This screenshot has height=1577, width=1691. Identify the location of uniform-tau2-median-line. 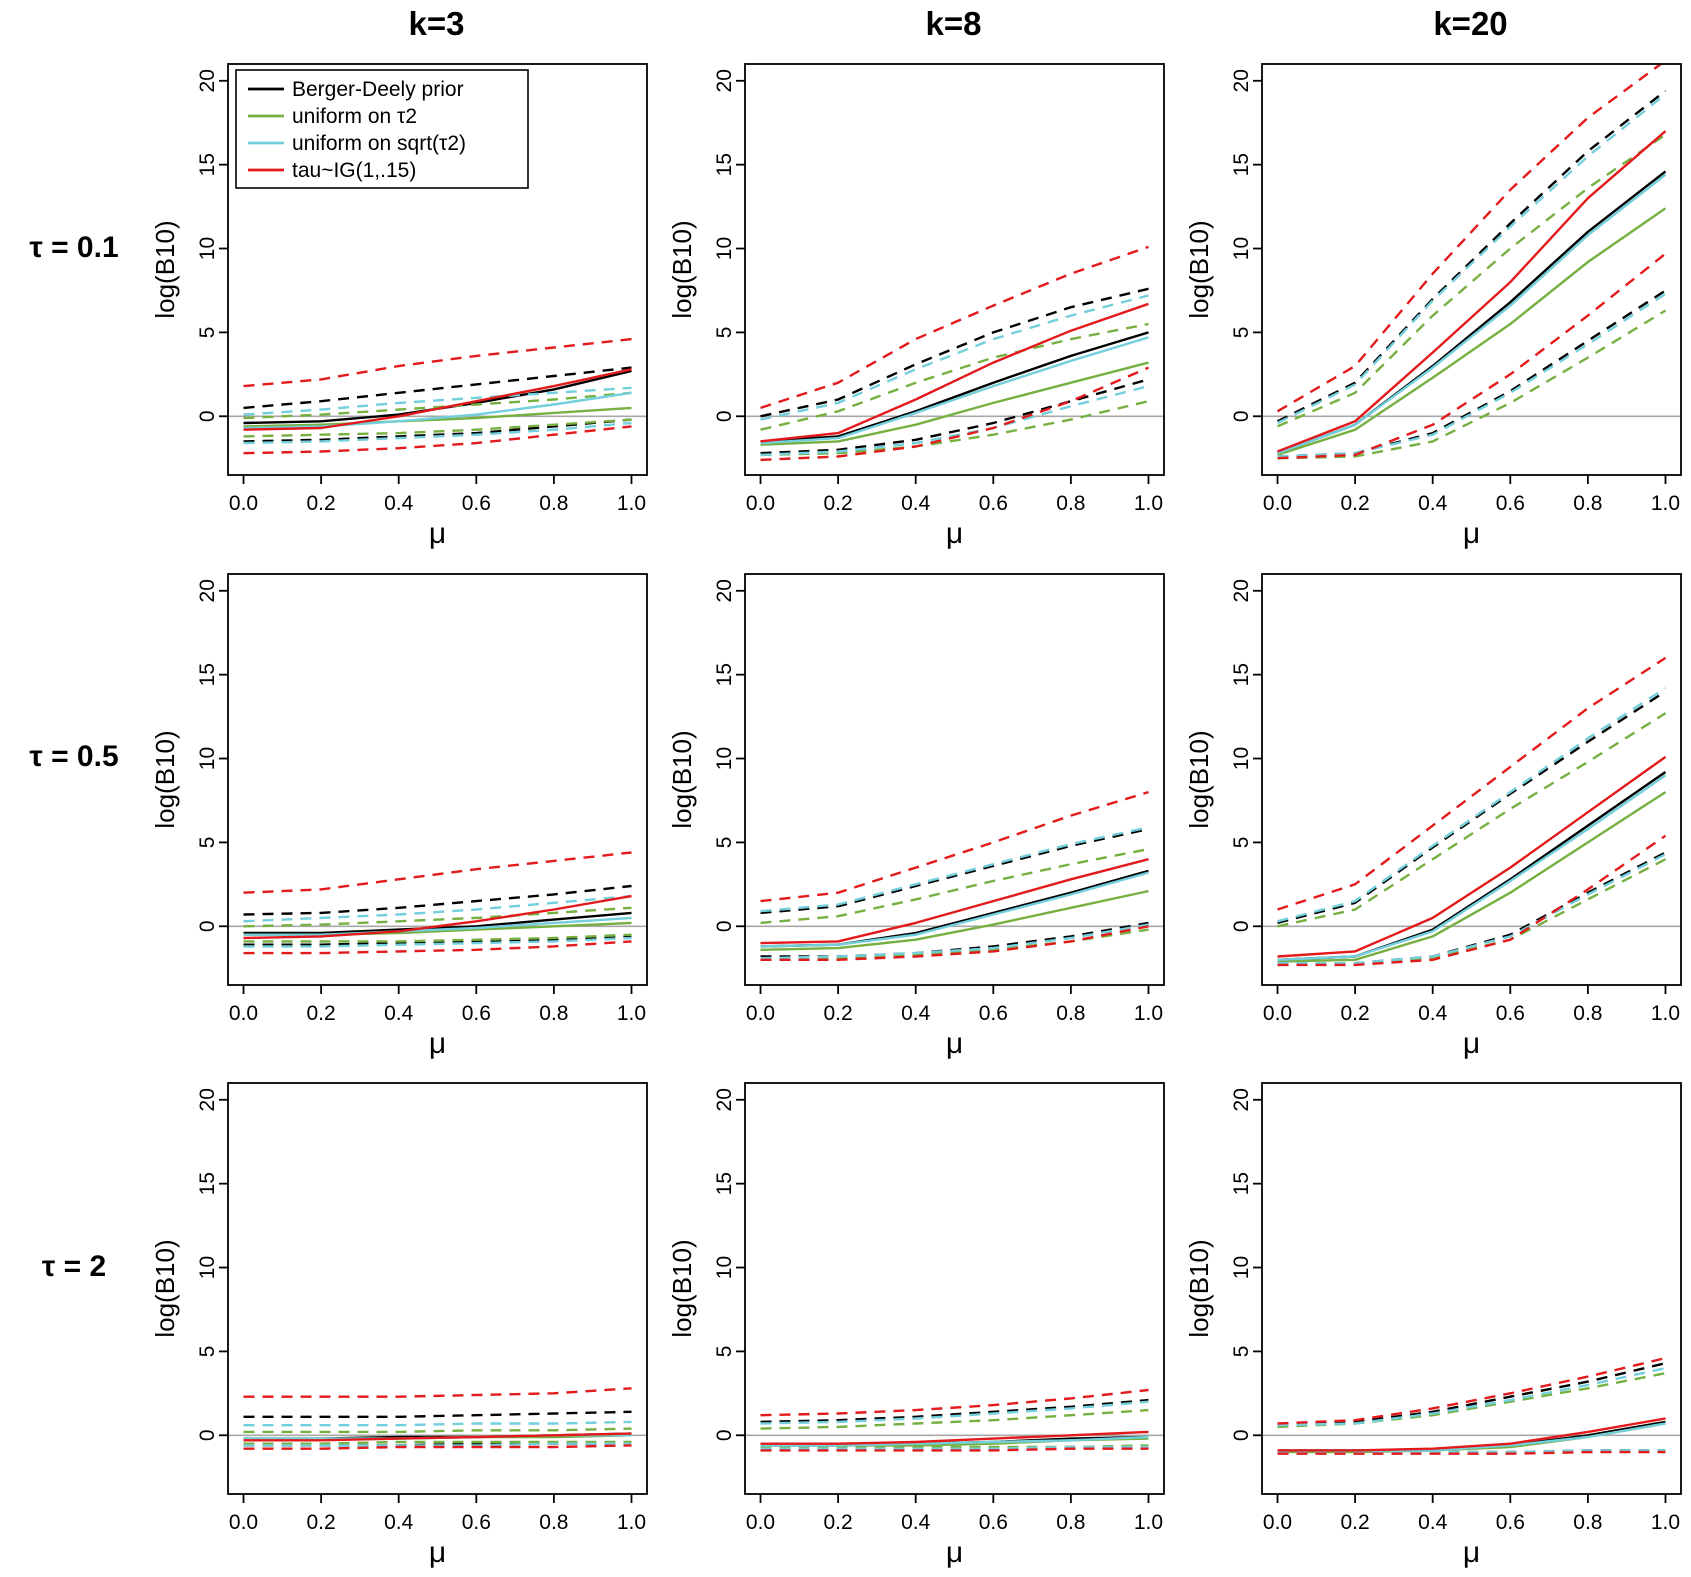
(954, 920).